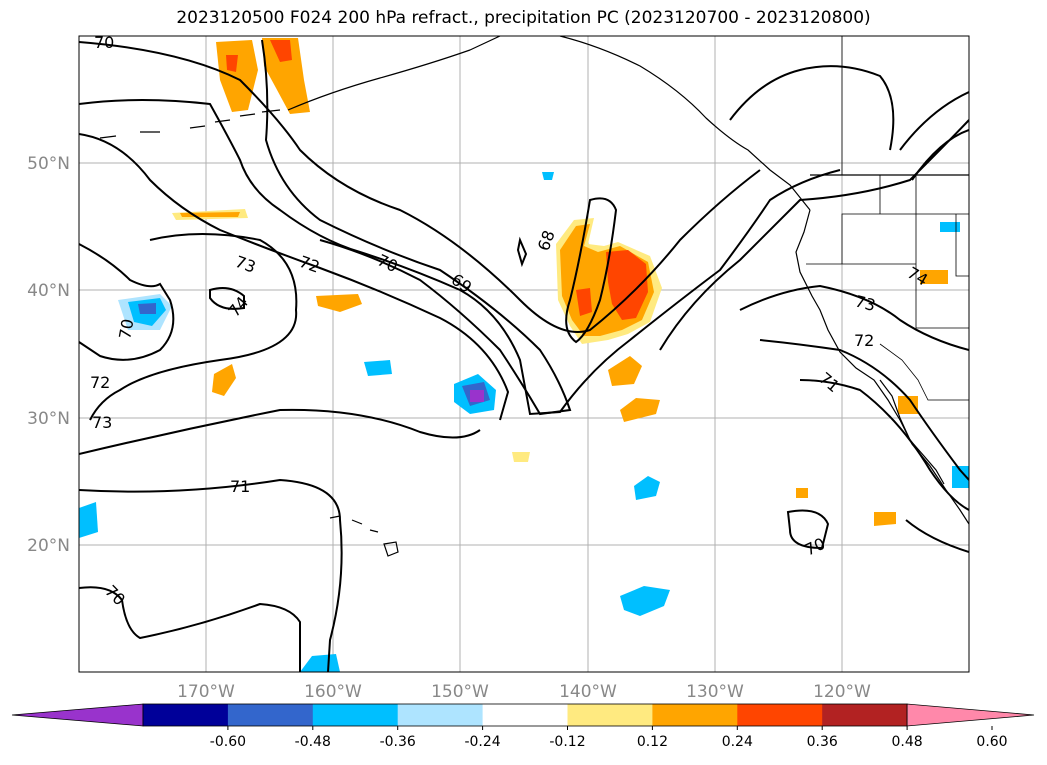 This screenshot has height=765, width=1047. Describe the element at coordinates (48, 546) in the screenshot. I see `lat-label: 20°N` at that location.